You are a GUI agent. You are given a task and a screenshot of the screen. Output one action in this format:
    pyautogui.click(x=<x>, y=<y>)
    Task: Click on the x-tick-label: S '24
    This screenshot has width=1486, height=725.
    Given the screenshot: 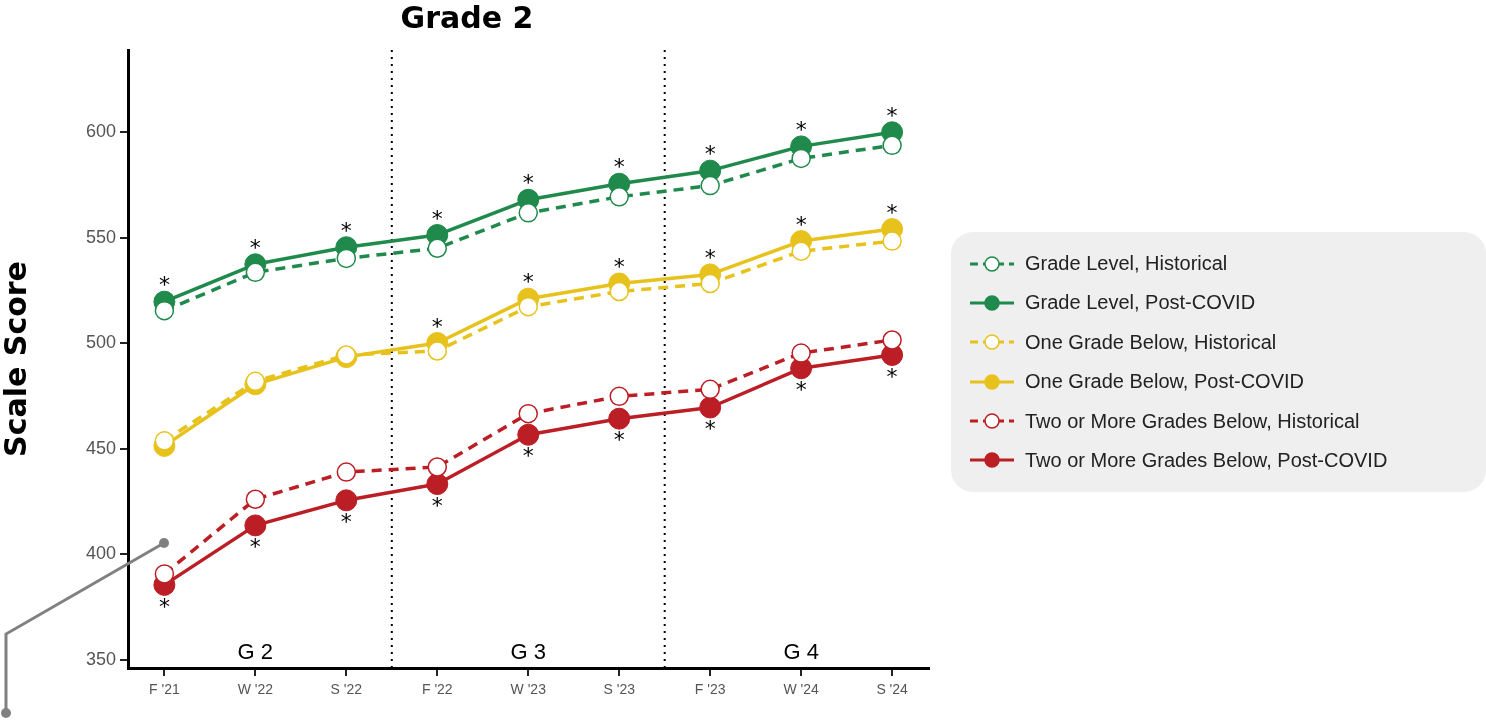 What is the action you would take?
    pyautogui.click(x=892, y=689)
    